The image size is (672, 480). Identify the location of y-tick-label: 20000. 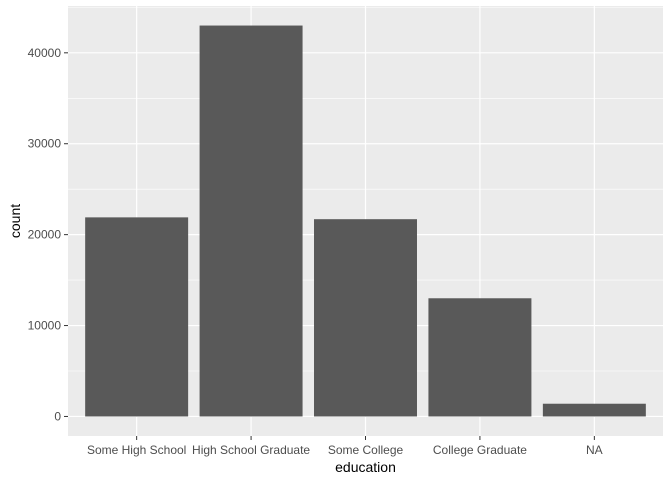
(45, 235).